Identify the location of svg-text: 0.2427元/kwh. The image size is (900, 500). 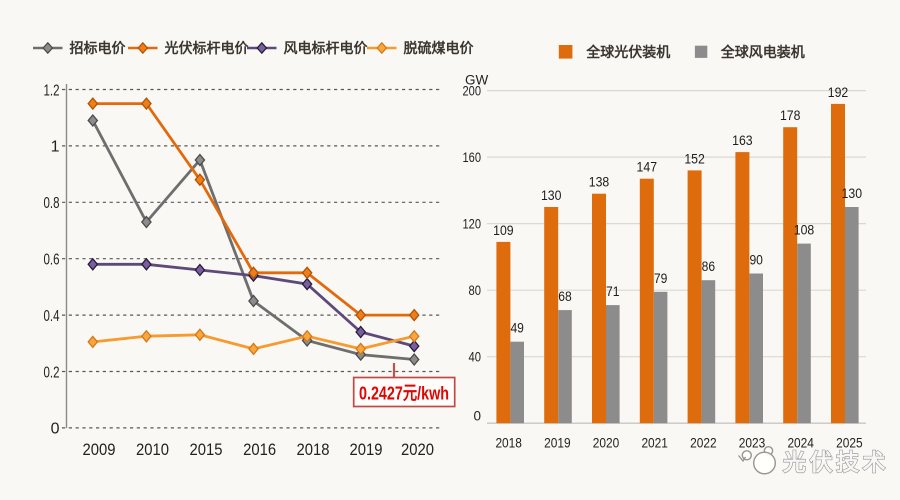
(404, 393).